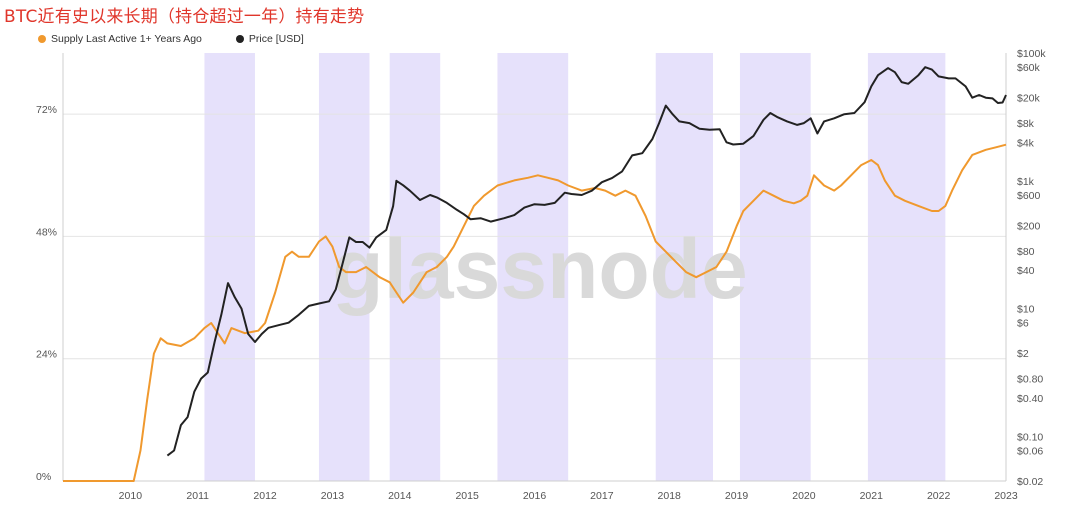 The height and width of the screenshot is (528, 1080). I want to click on x-tick-label-2014: 2014, so click(400, 496).